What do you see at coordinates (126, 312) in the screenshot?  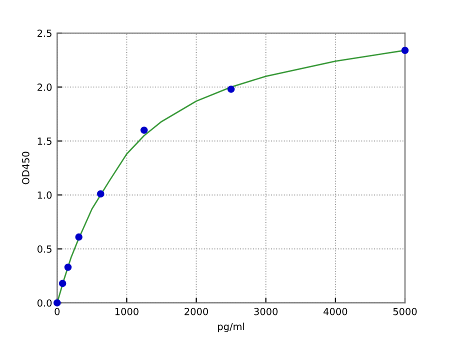 I see `x-tick-label: 1000` at bounding box center [126, 312].